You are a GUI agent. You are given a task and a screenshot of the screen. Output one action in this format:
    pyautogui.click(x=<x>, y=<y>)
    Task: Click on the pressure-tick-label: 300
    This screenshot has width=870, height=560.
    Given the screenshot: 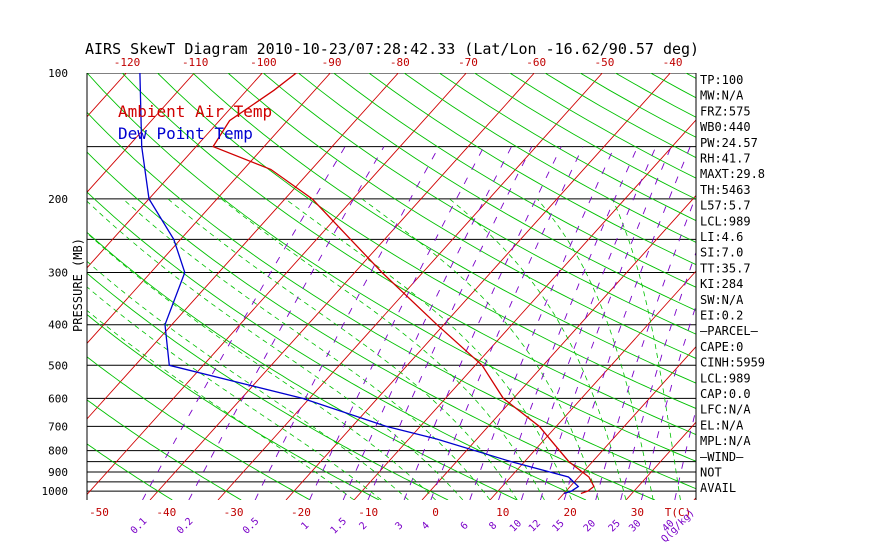 What is the action you would take?
    pyautogui.click(x=58, y=273)
    